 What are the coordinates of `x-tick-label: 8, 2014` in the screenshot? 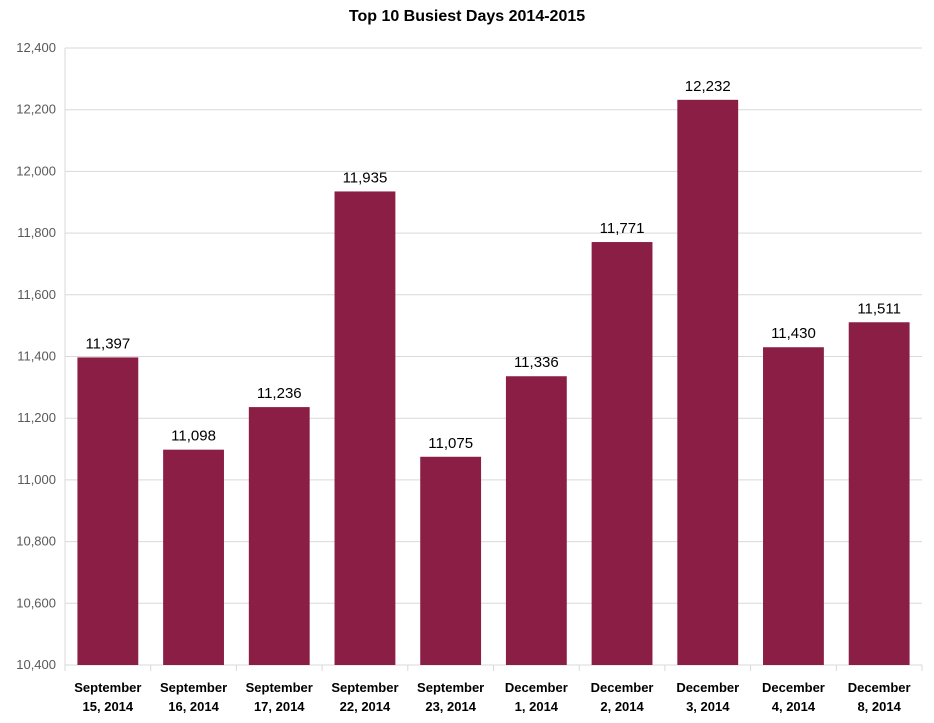 It's located at (879, 706).